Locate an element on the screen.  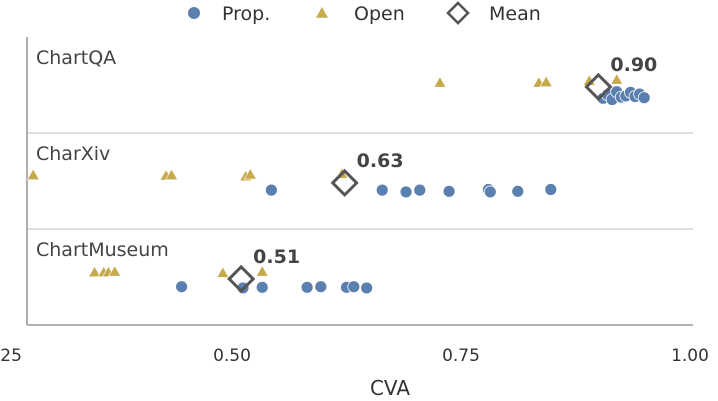
x-tick-label: 0.25 is located at coordinates (11, 356).